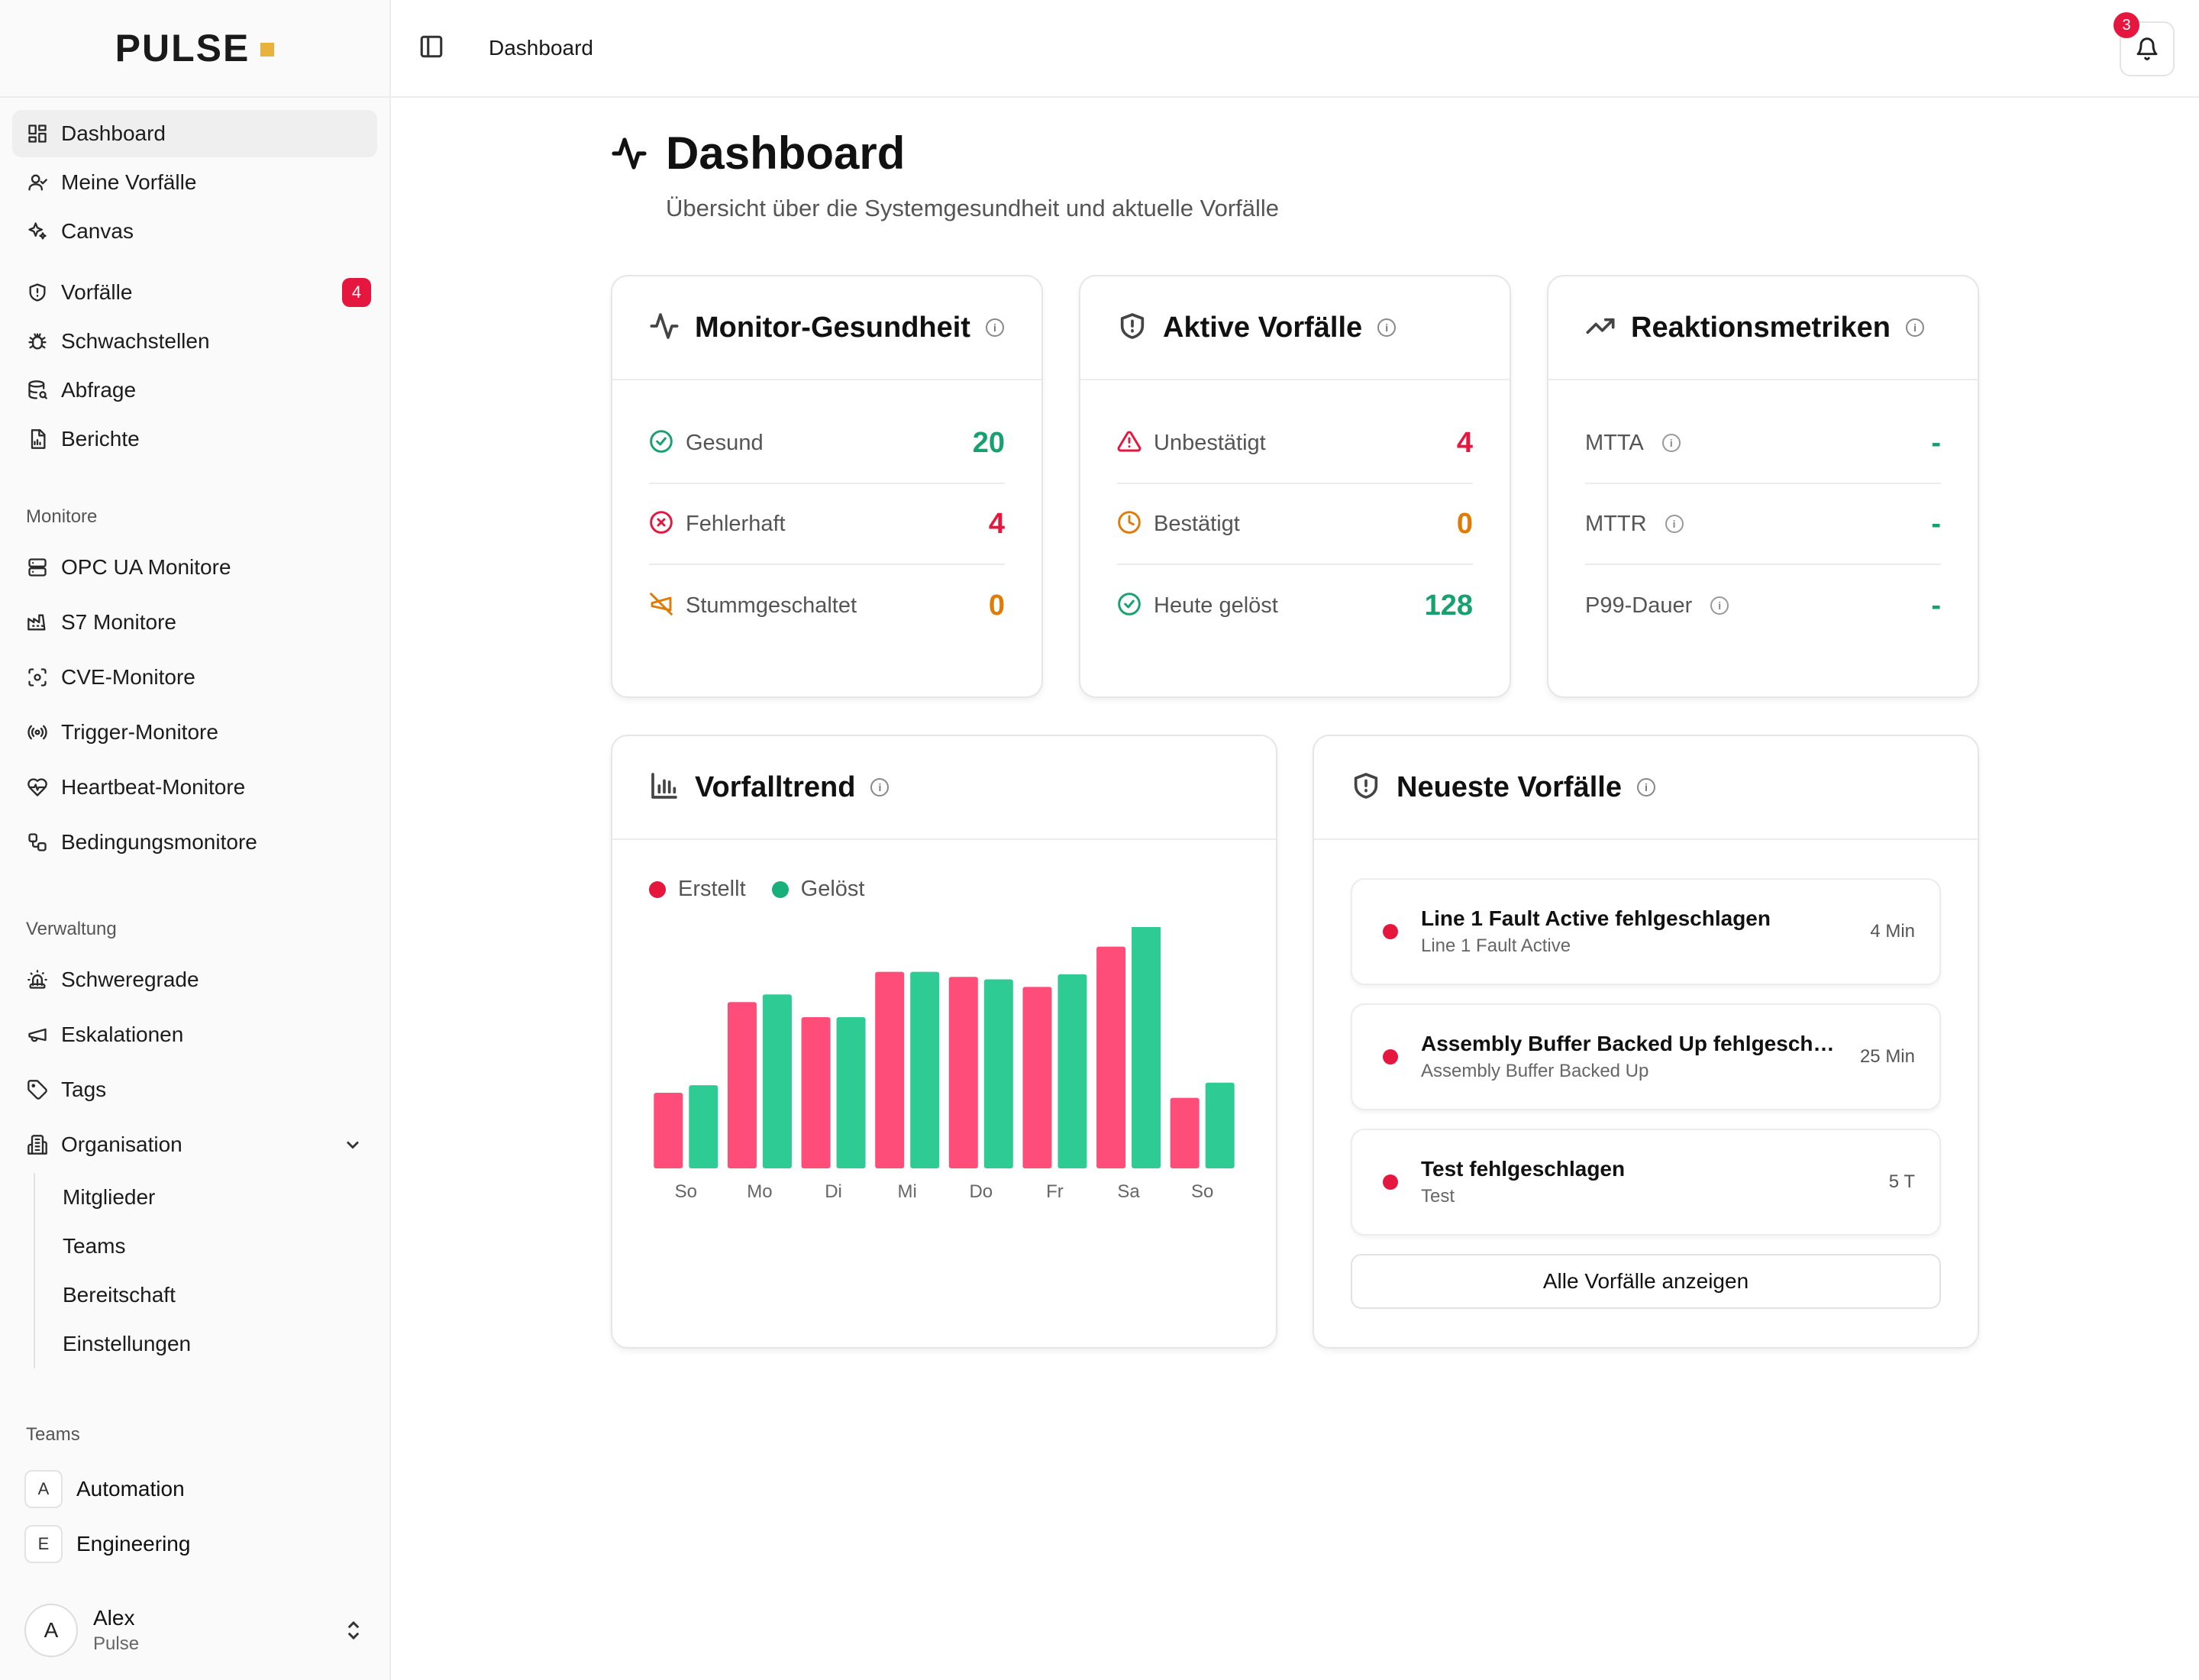 This screenshot has width=2199, height=1680. Describe the element at coordinates (195, 1489) in the screenshot. I see `team-item-automation: A Automation` at that location.